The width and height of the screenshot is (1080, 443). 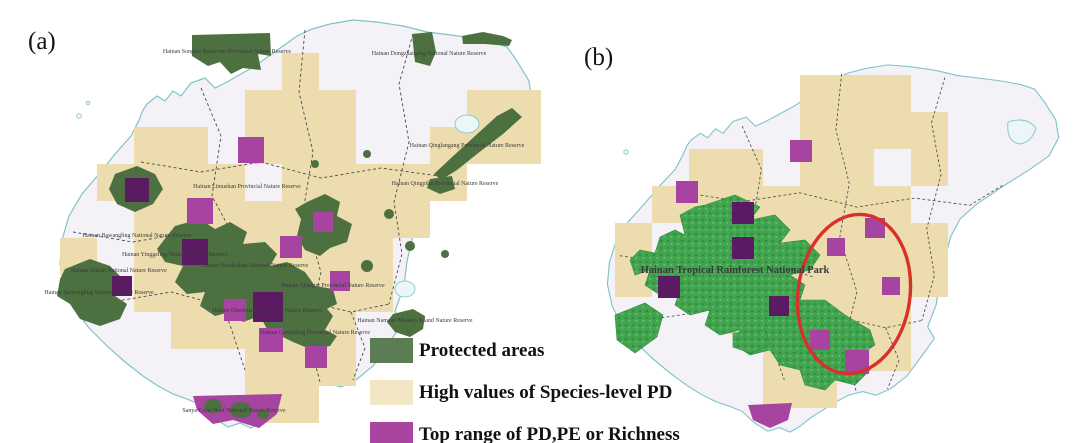 I want to click on panel-a-label: (a), so click(x=42, y=41).